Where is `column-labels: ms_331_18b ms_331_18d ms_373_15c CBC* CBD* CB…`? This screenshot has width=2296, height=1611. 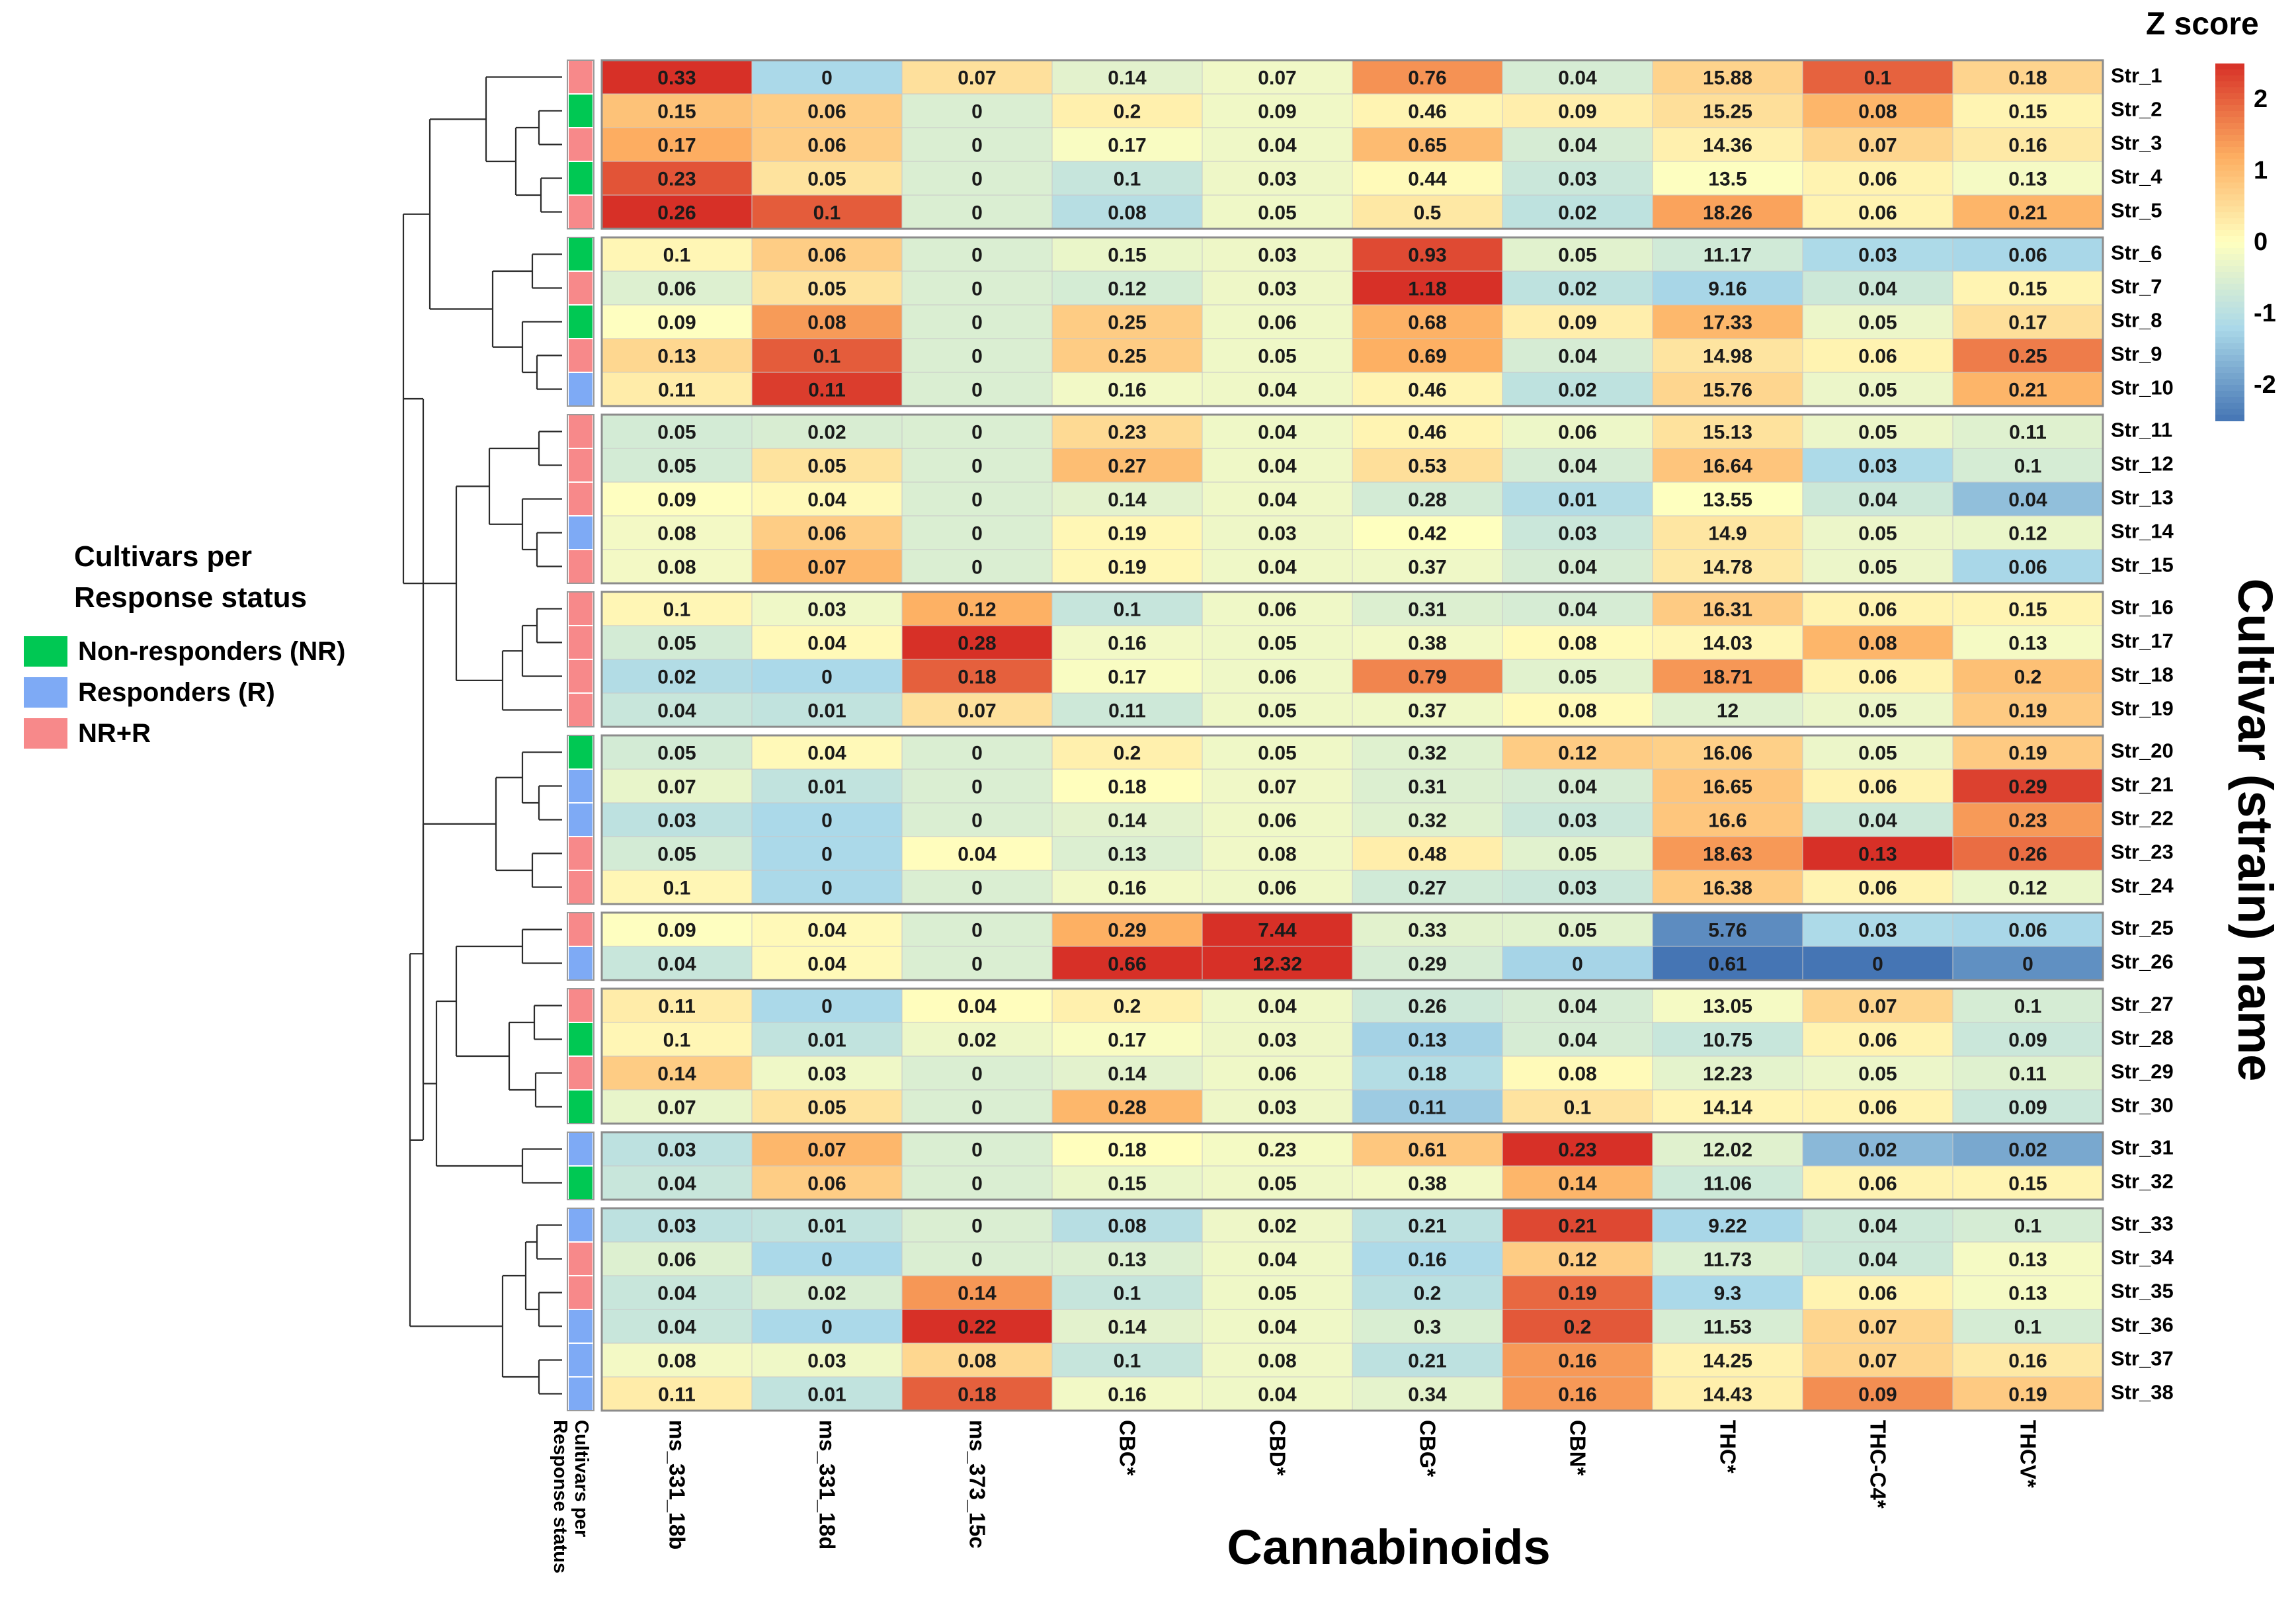 column-labels: ms_331_18b ms_331_18d ms_373_15c CBC* CBD* CB… is located at coordinates (1295, 1496).